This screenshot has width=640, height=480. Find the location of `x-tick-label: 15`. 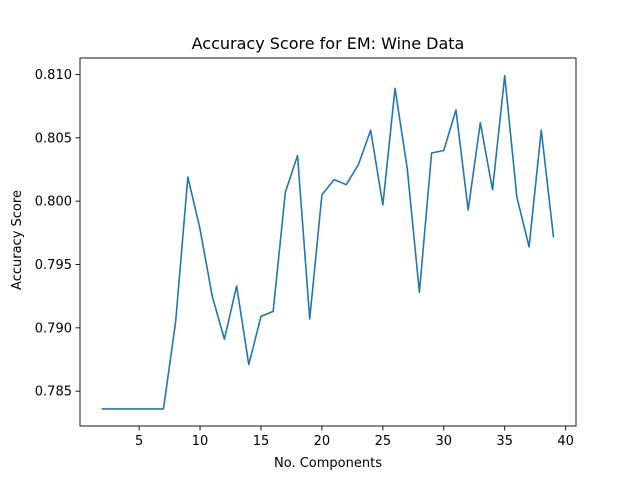

x-tick-label: 15 is located at coordinates (261, 441).